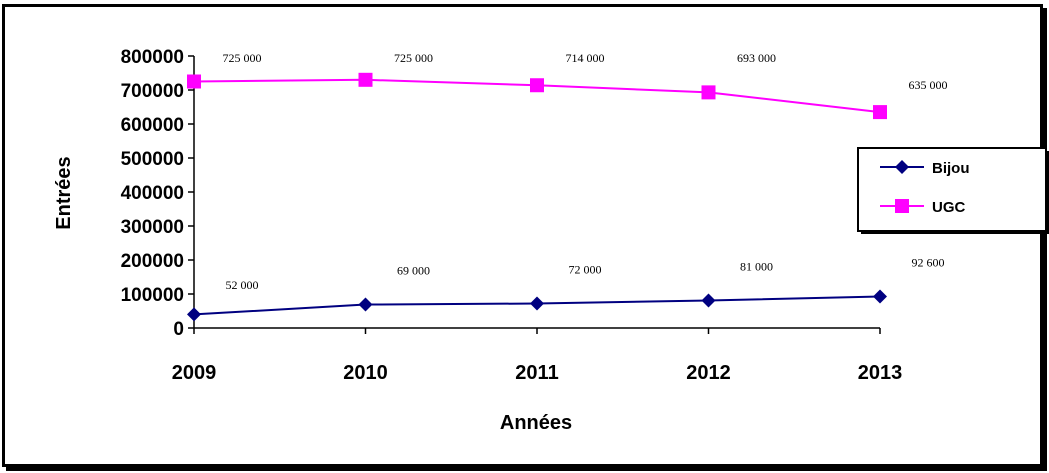 The image size is (1049, 473). I want to click on y-axis-title: Entrées, so click(64, 192).